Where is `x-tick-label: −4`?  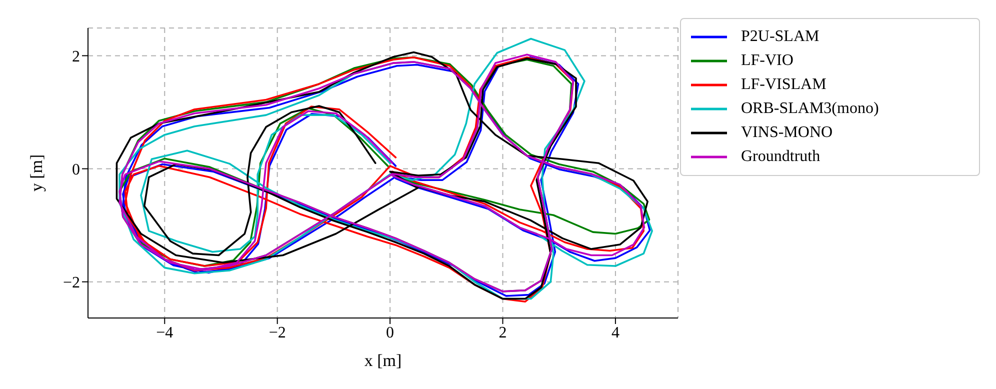 x-tick-label: −4 is located at coordinates (165, 333).